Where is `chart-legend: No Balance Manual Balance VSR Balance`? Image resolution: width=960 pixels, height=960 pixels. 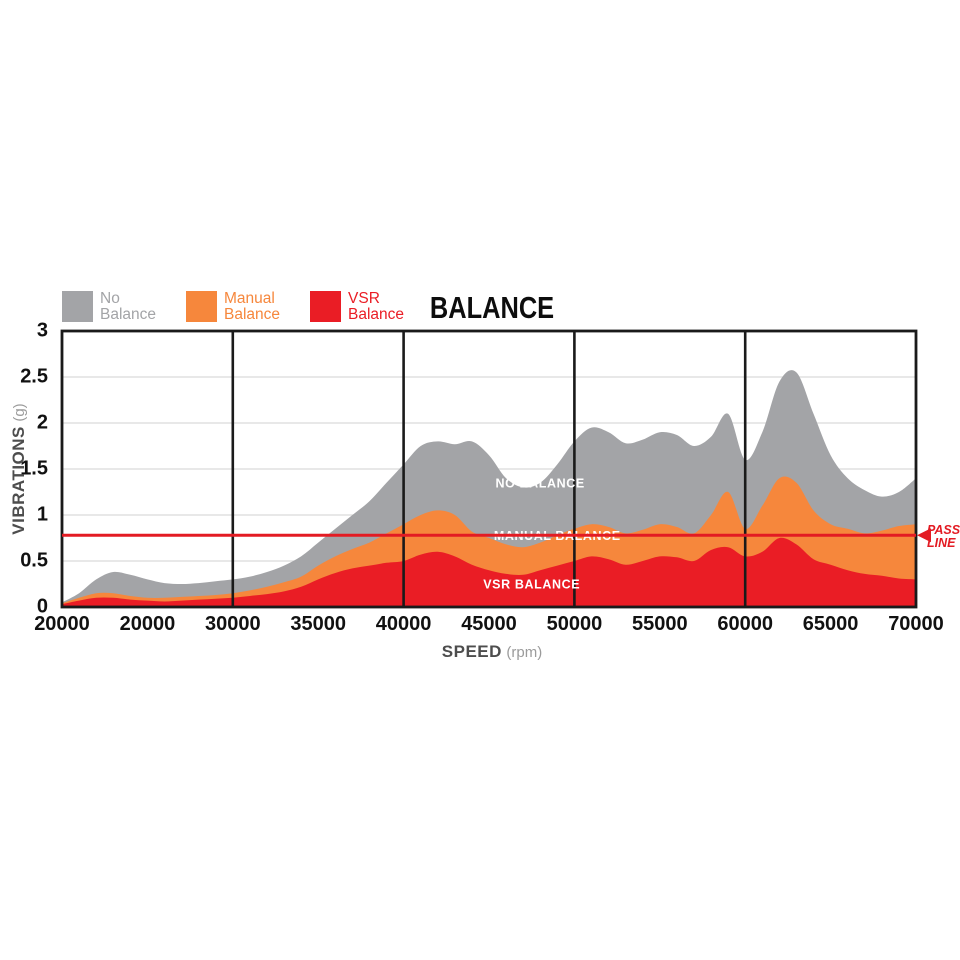 chart-legend: No Balance Manual Balance VSR Balance is located at coordinates (233, 307).